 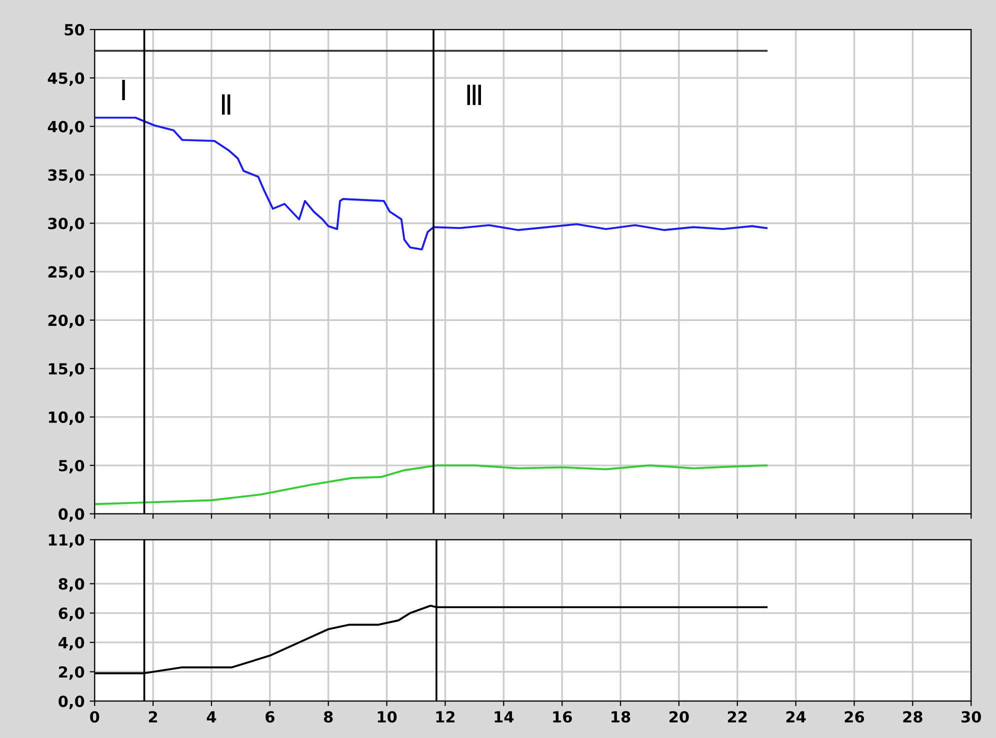 I want to click on y-tick-label: 11,0, so click(x=66, y=541).